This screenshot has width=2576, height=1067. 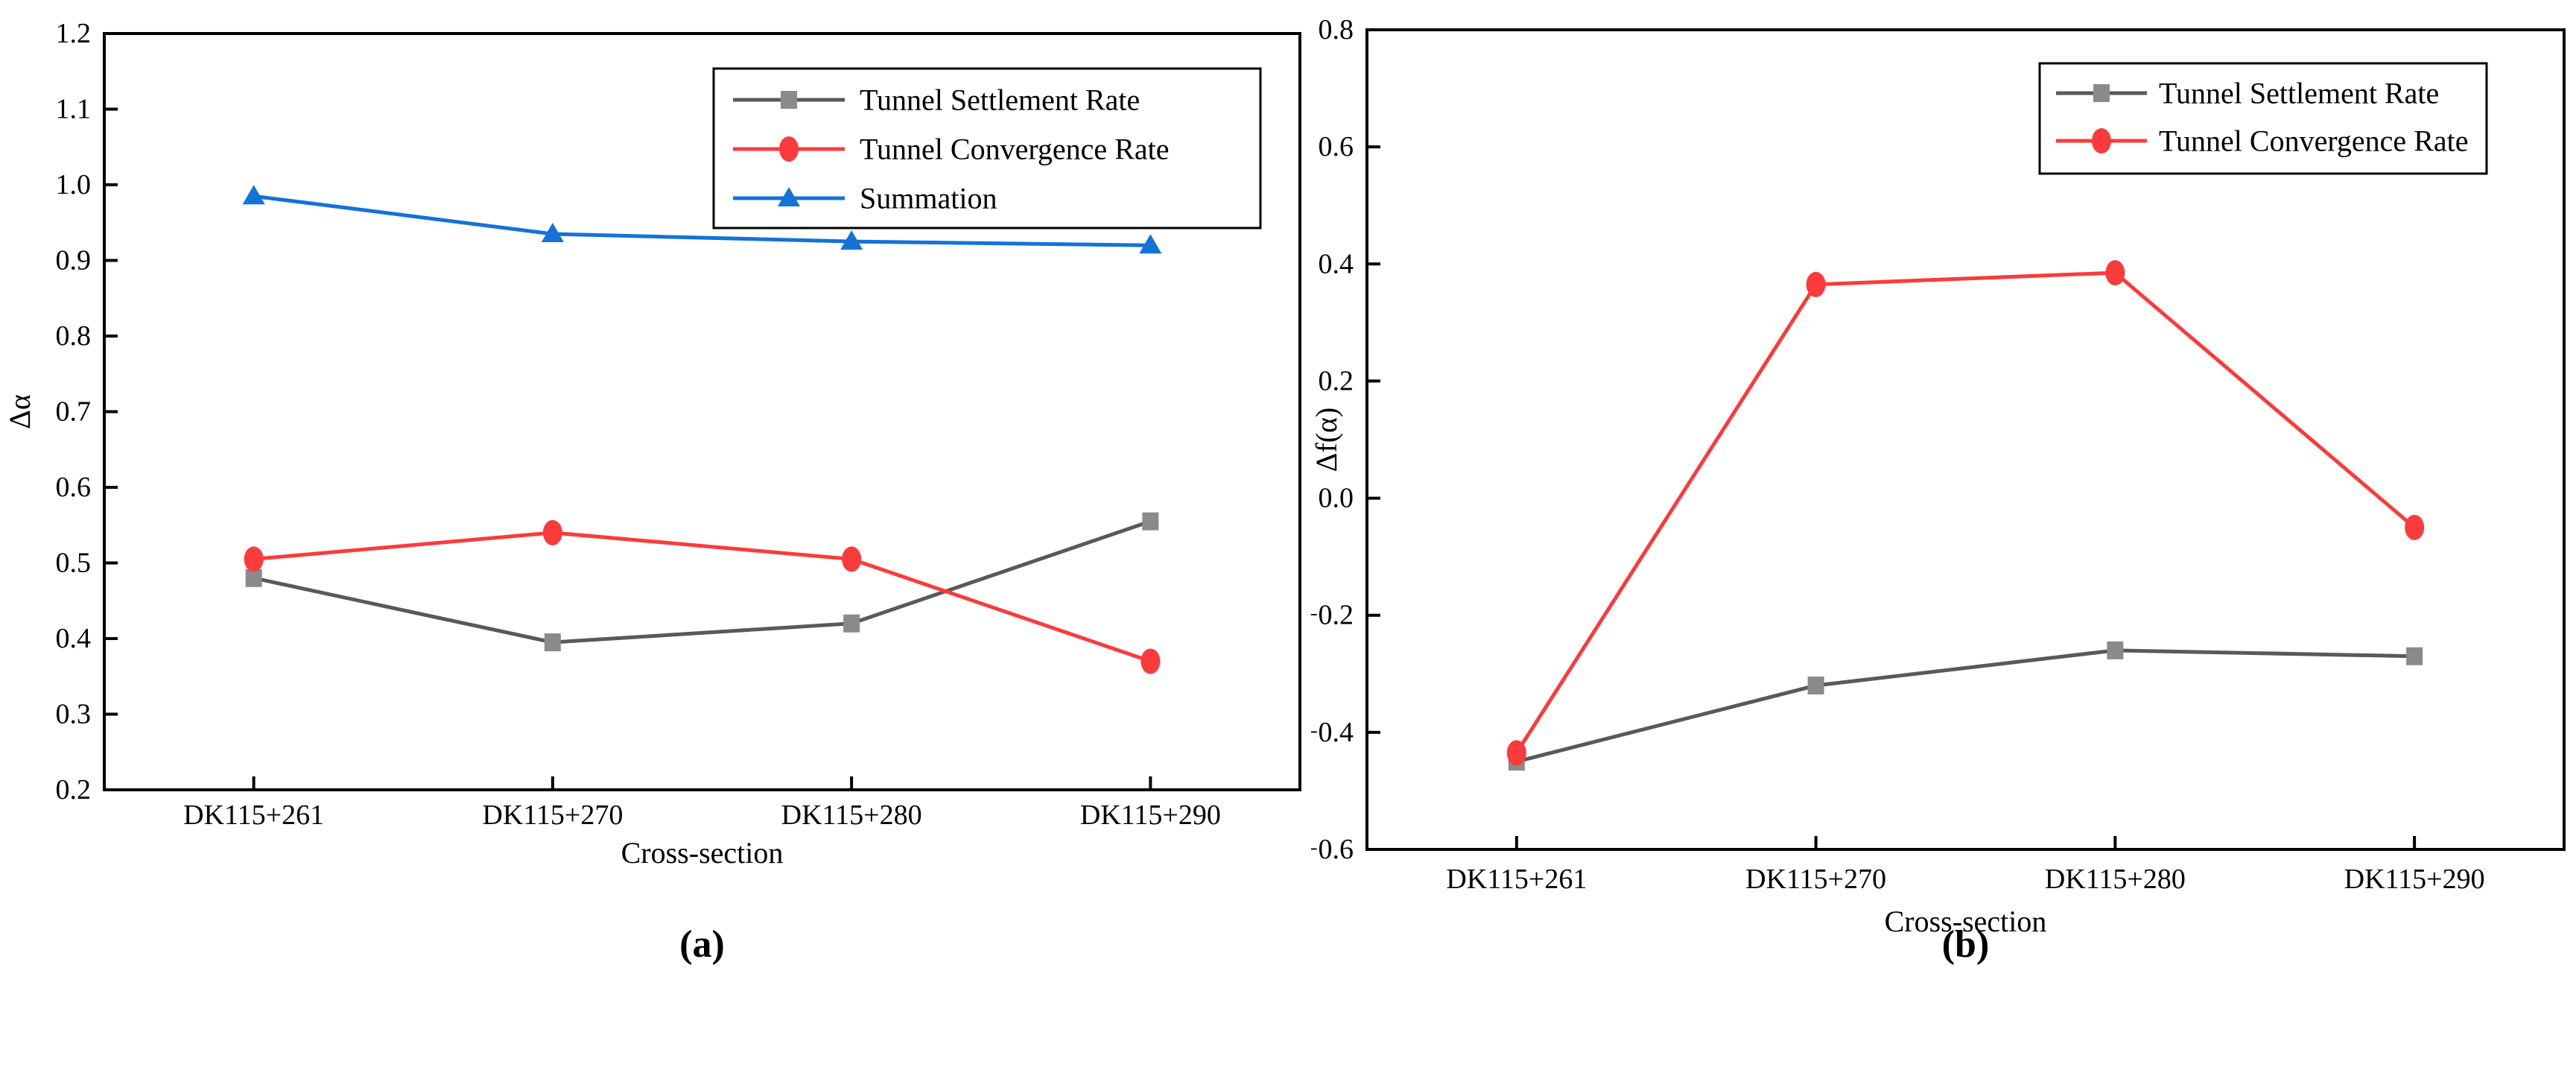 What do you see at coordinates (1332, 732) in the screenshot?
I see `y-tick-label: −0.4` at bounding box center [1332, 732].